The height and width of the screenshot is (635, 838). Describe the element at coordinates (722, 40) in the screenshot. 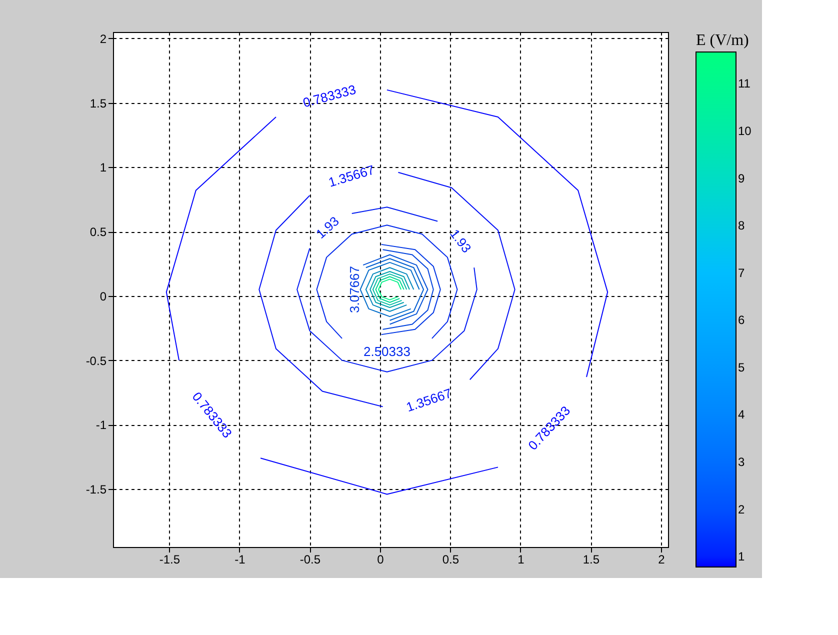

I see `color-bar-title: E (V/m)` at that location.